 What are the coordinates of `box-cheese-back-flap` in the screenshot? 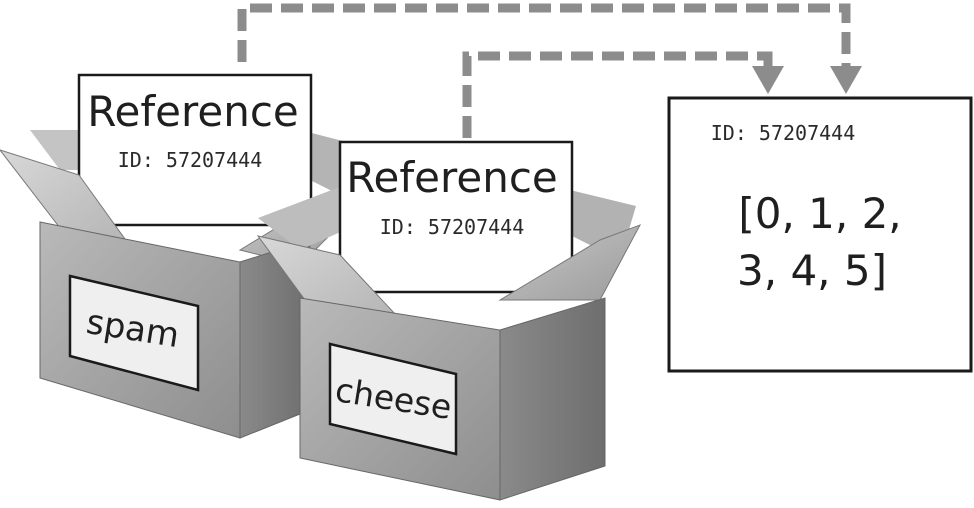 It's located at (301, 217).